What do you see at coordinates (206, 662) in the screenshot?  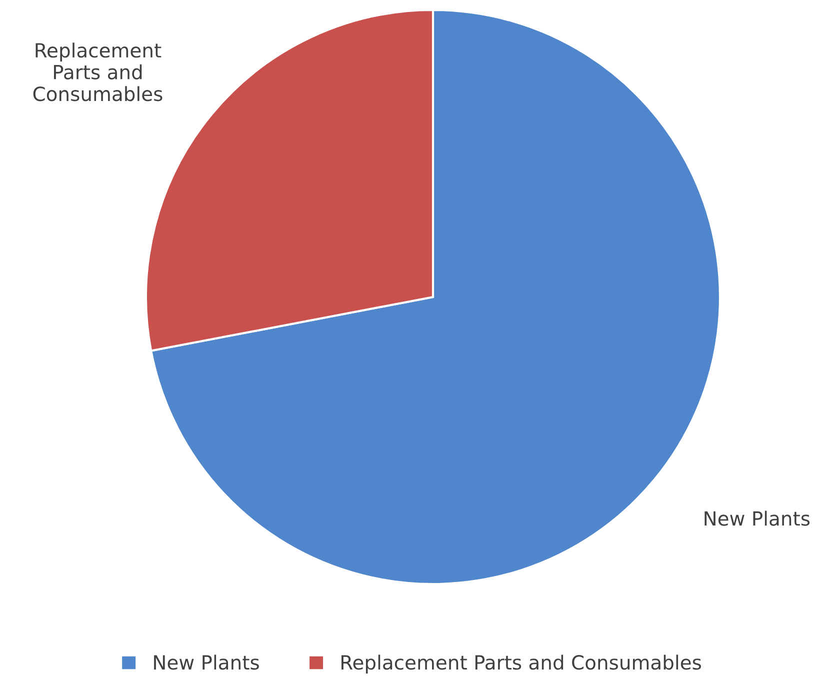 I see `legend-label: New Plants` at bounding box center [206, 662].